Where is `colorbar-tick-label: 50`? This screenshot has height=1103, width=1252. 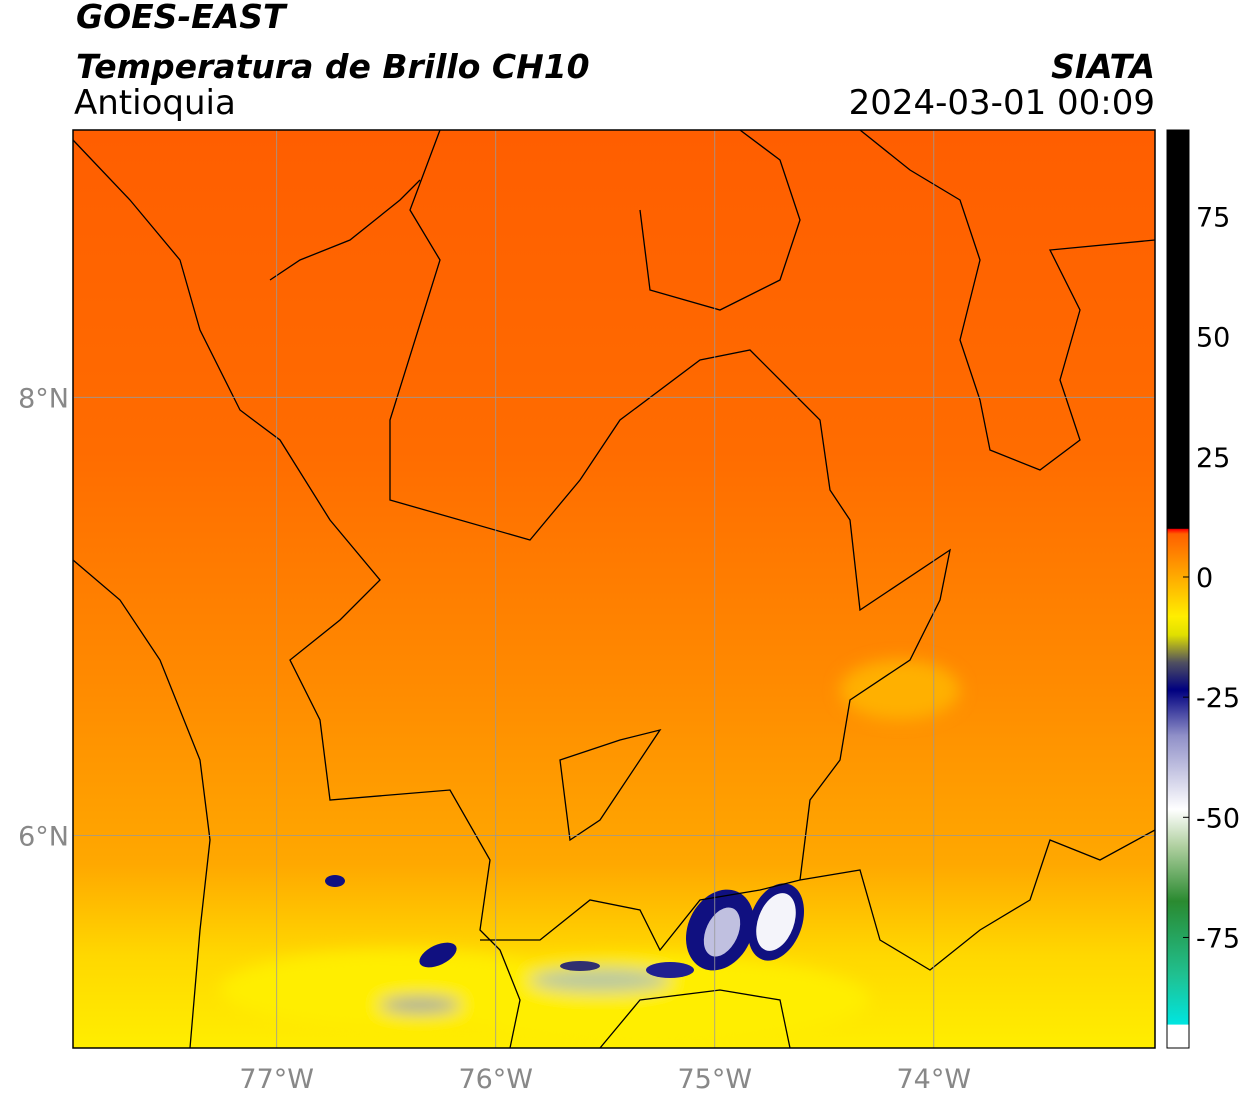 colorbar-tick-label: 50 is located at coordinates (1213, 338).